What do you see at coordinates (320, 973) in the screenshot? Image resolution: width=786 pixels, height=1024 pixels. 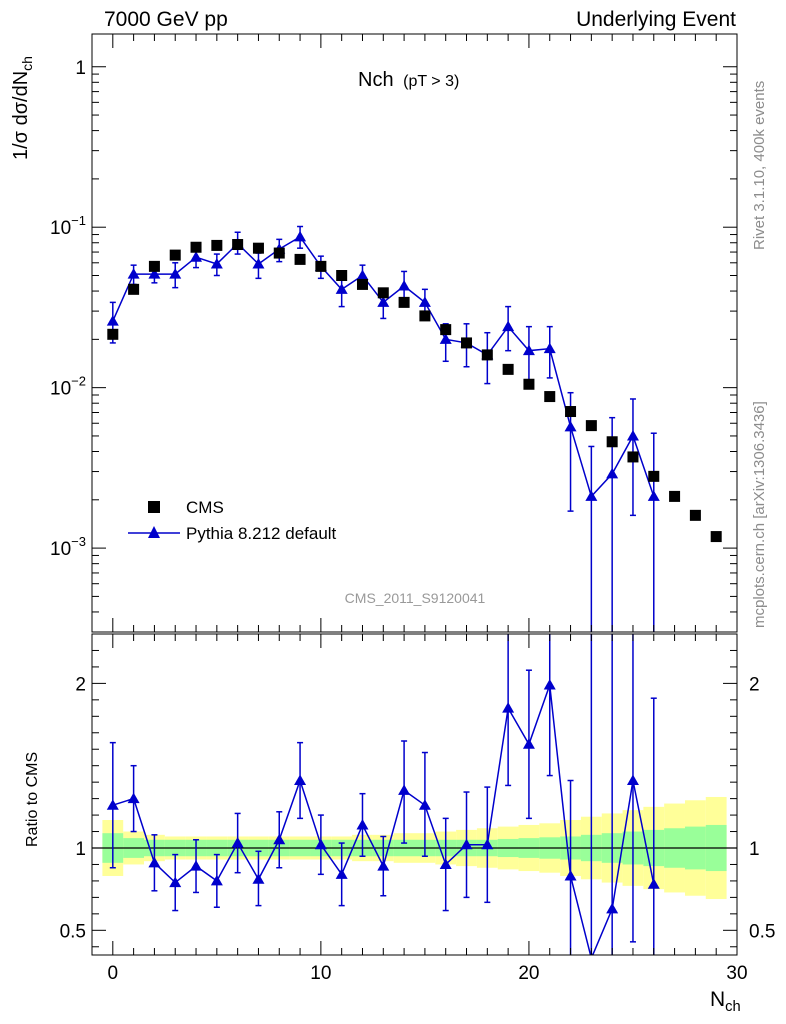 I see `x-tick-label: 10` at bounding box center [320, 973].